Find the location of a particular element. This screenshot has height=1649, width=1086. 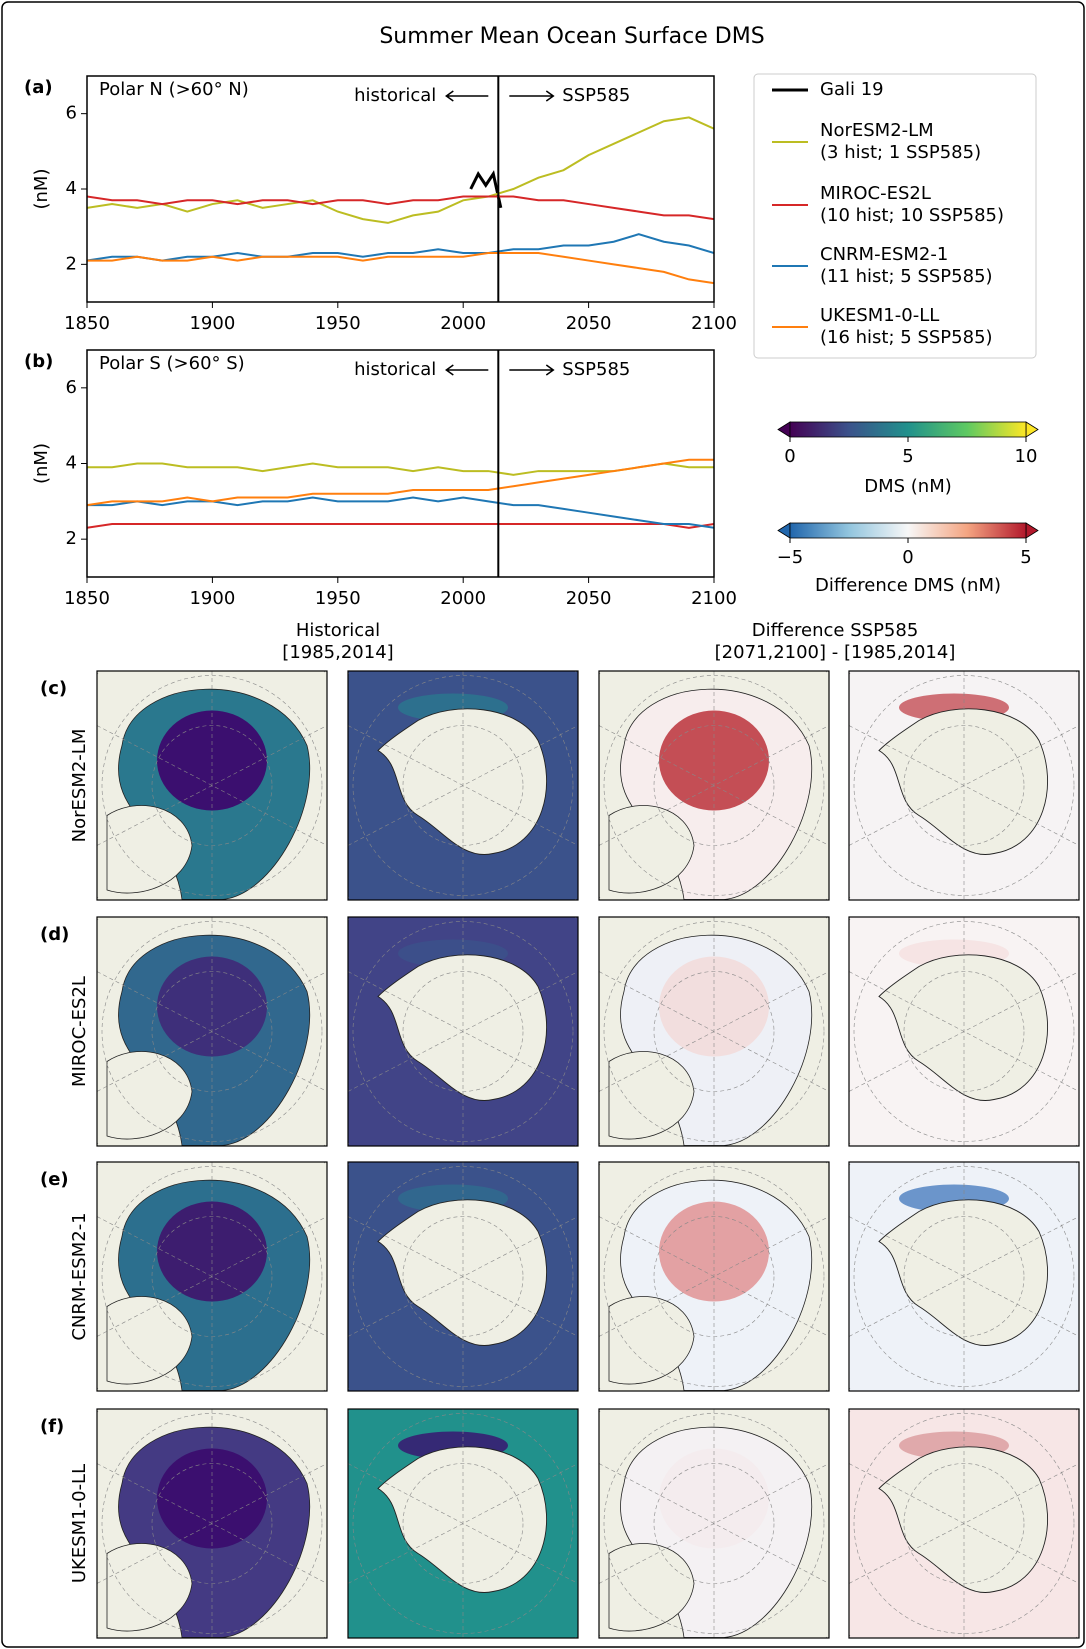

panel-label: (b) is located at coordinates (38, 361).